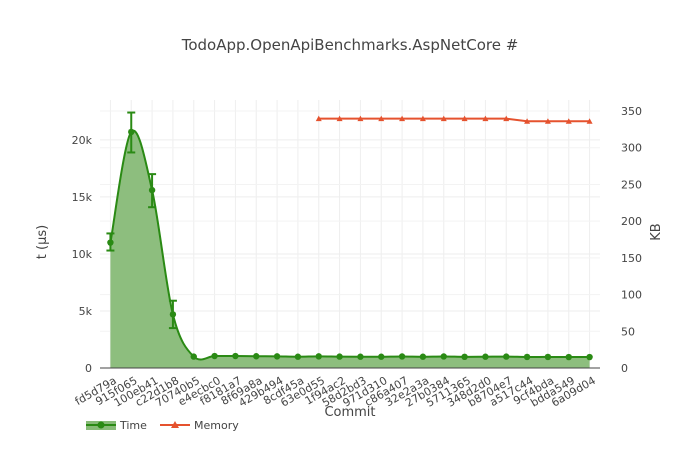 Image resolution: width=700 pixels, height=454 pixels. Describe the element at coordinates (631, 148) in the screenshot. I see `y2-tick-label: 300` at that location.